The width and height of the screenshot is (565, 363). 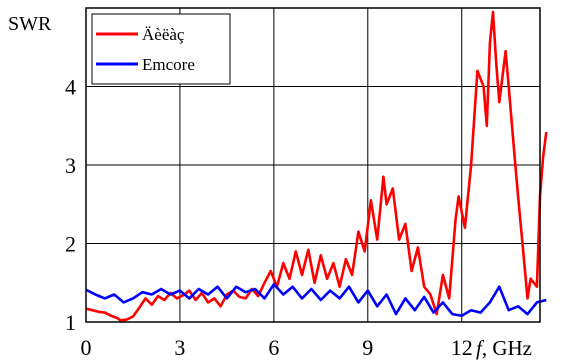 I want to click on y-tick-label-3: 4, so click(x=70, y=87).